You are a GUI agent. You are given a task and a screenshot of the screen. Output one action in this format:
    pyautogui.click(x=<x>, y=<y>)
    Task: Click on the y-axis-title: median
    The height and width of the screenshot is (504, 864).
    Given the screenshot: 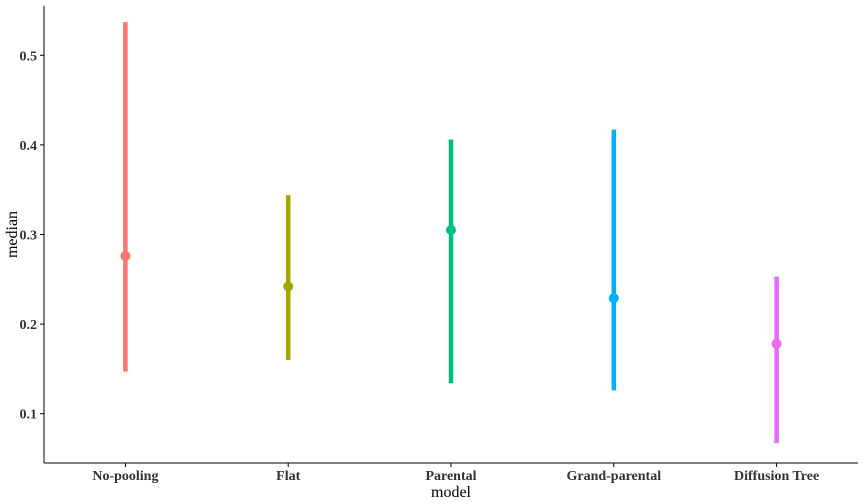 What is the action you would take?
    pyautogui.click(x=12, y=234)
    